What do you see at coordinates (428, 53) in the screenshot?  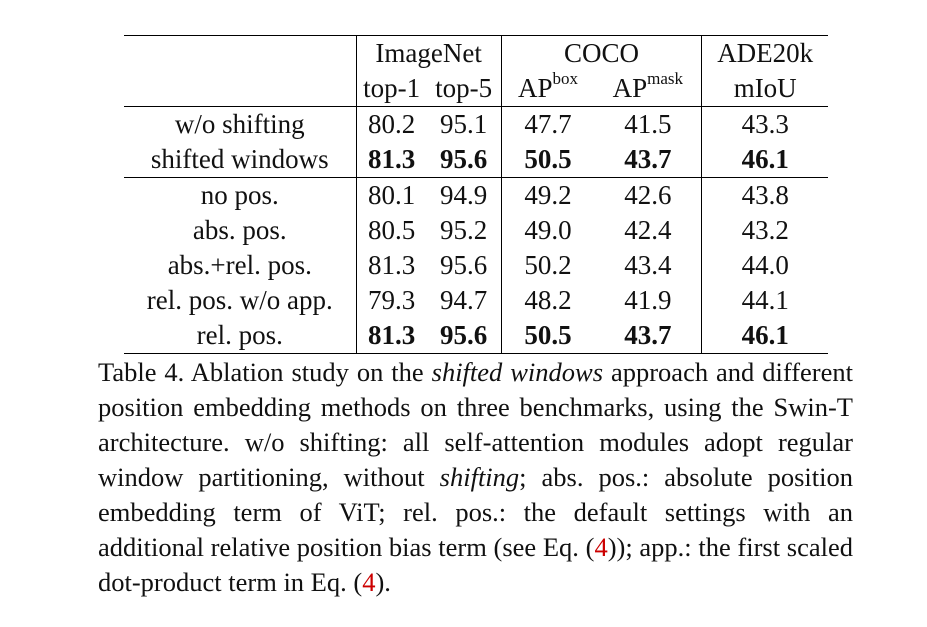 I see `header-imagenet: ImageNet` at bounding box center [428, 53].